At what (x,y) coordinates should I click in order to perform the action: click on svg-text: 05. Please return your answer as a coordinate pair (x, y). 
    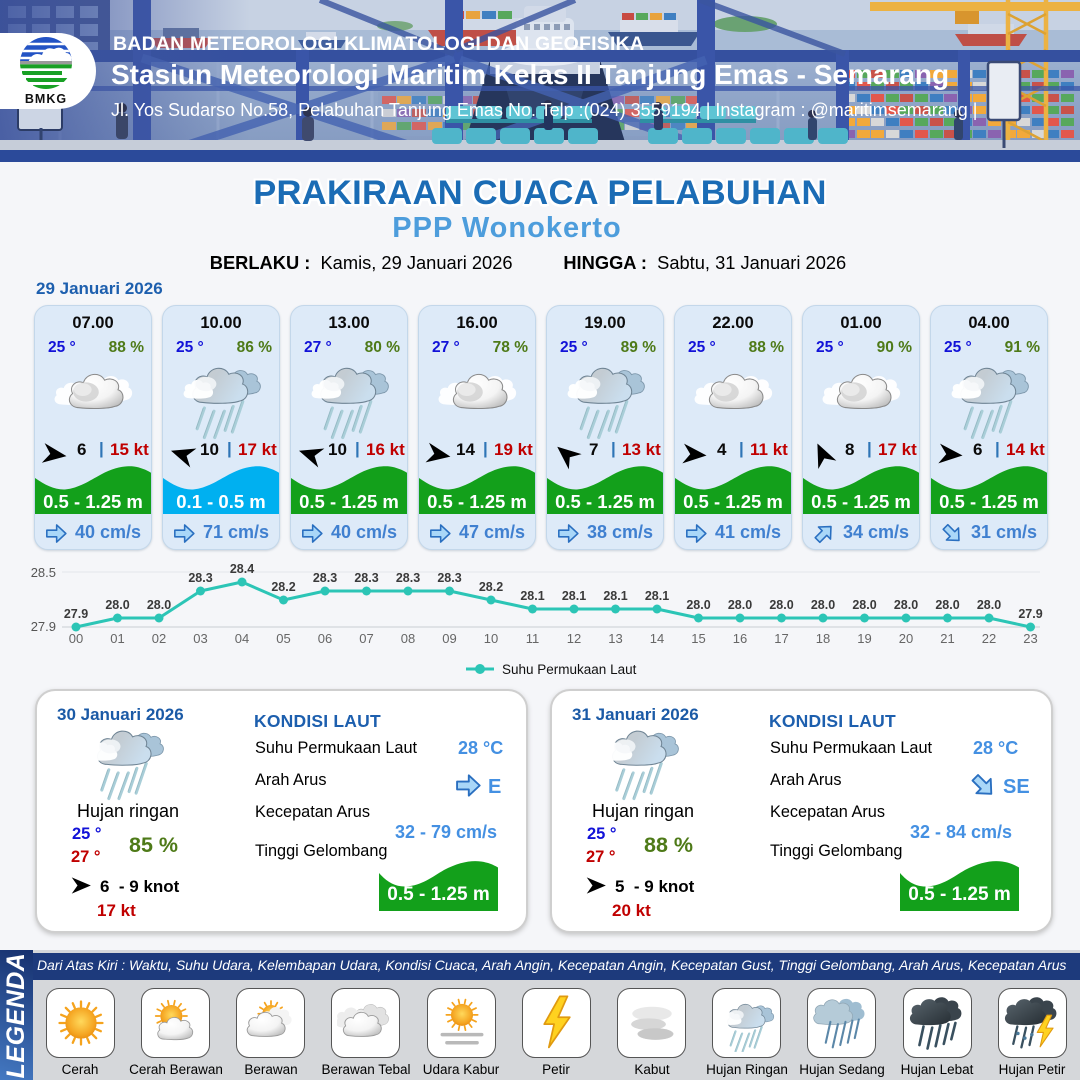
    Looking at the image, I should click on (283, 638).